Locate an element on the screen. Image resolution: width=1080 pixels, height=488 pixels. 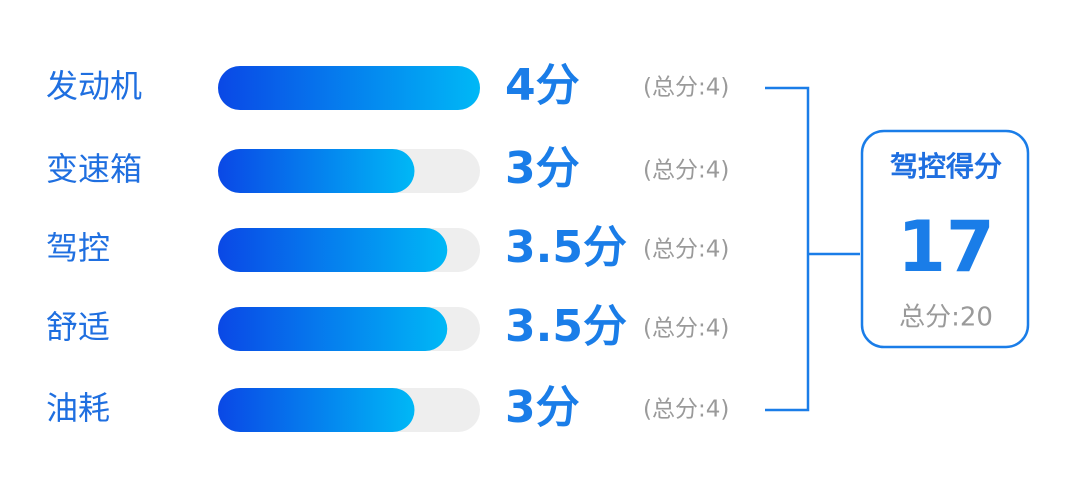
summary-value: 17 is located at coordinates (945, 247).